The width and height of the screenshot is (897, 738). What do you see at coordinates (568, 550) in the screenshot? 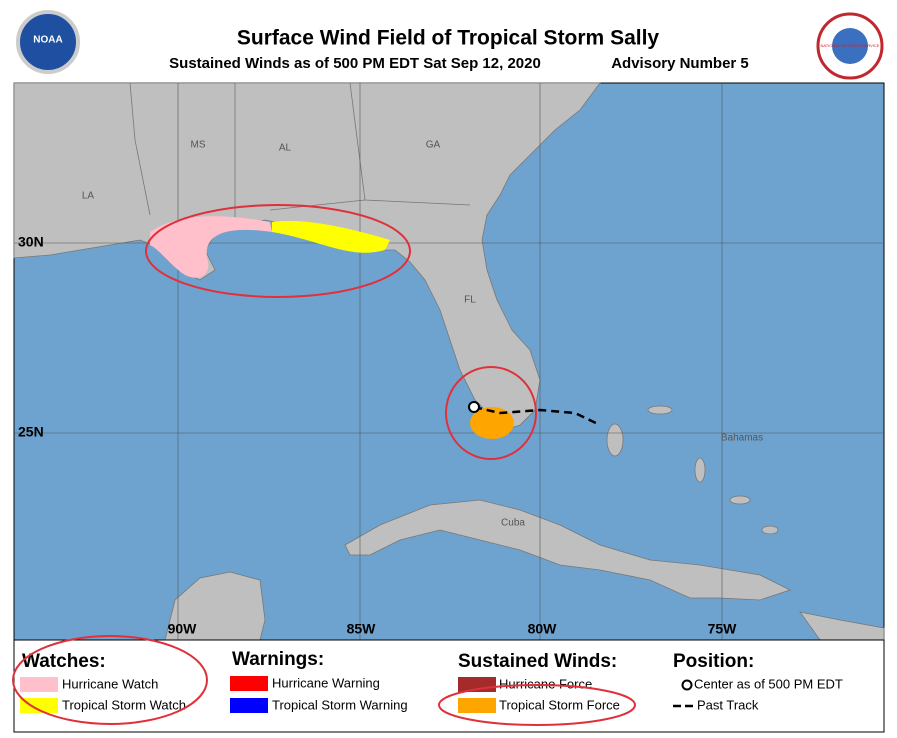
I see `cuba` at bounding box center [568, 550].